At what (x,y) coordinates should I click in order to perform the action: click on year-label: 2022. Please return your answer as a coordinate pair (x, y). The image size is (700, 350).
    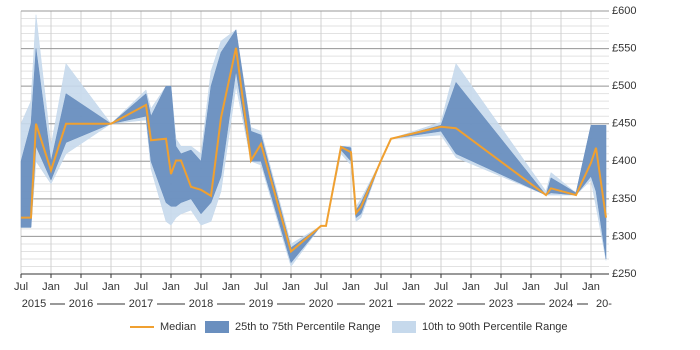
    Looking at the image, I should click on (441, 304).